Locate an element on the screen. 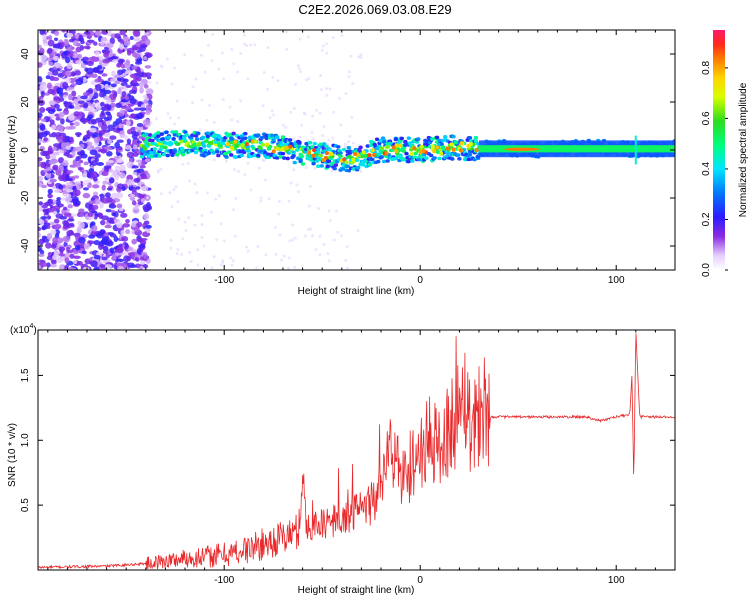  colorbar-tick-label: 0.2 is located at coordinates (706, 219).